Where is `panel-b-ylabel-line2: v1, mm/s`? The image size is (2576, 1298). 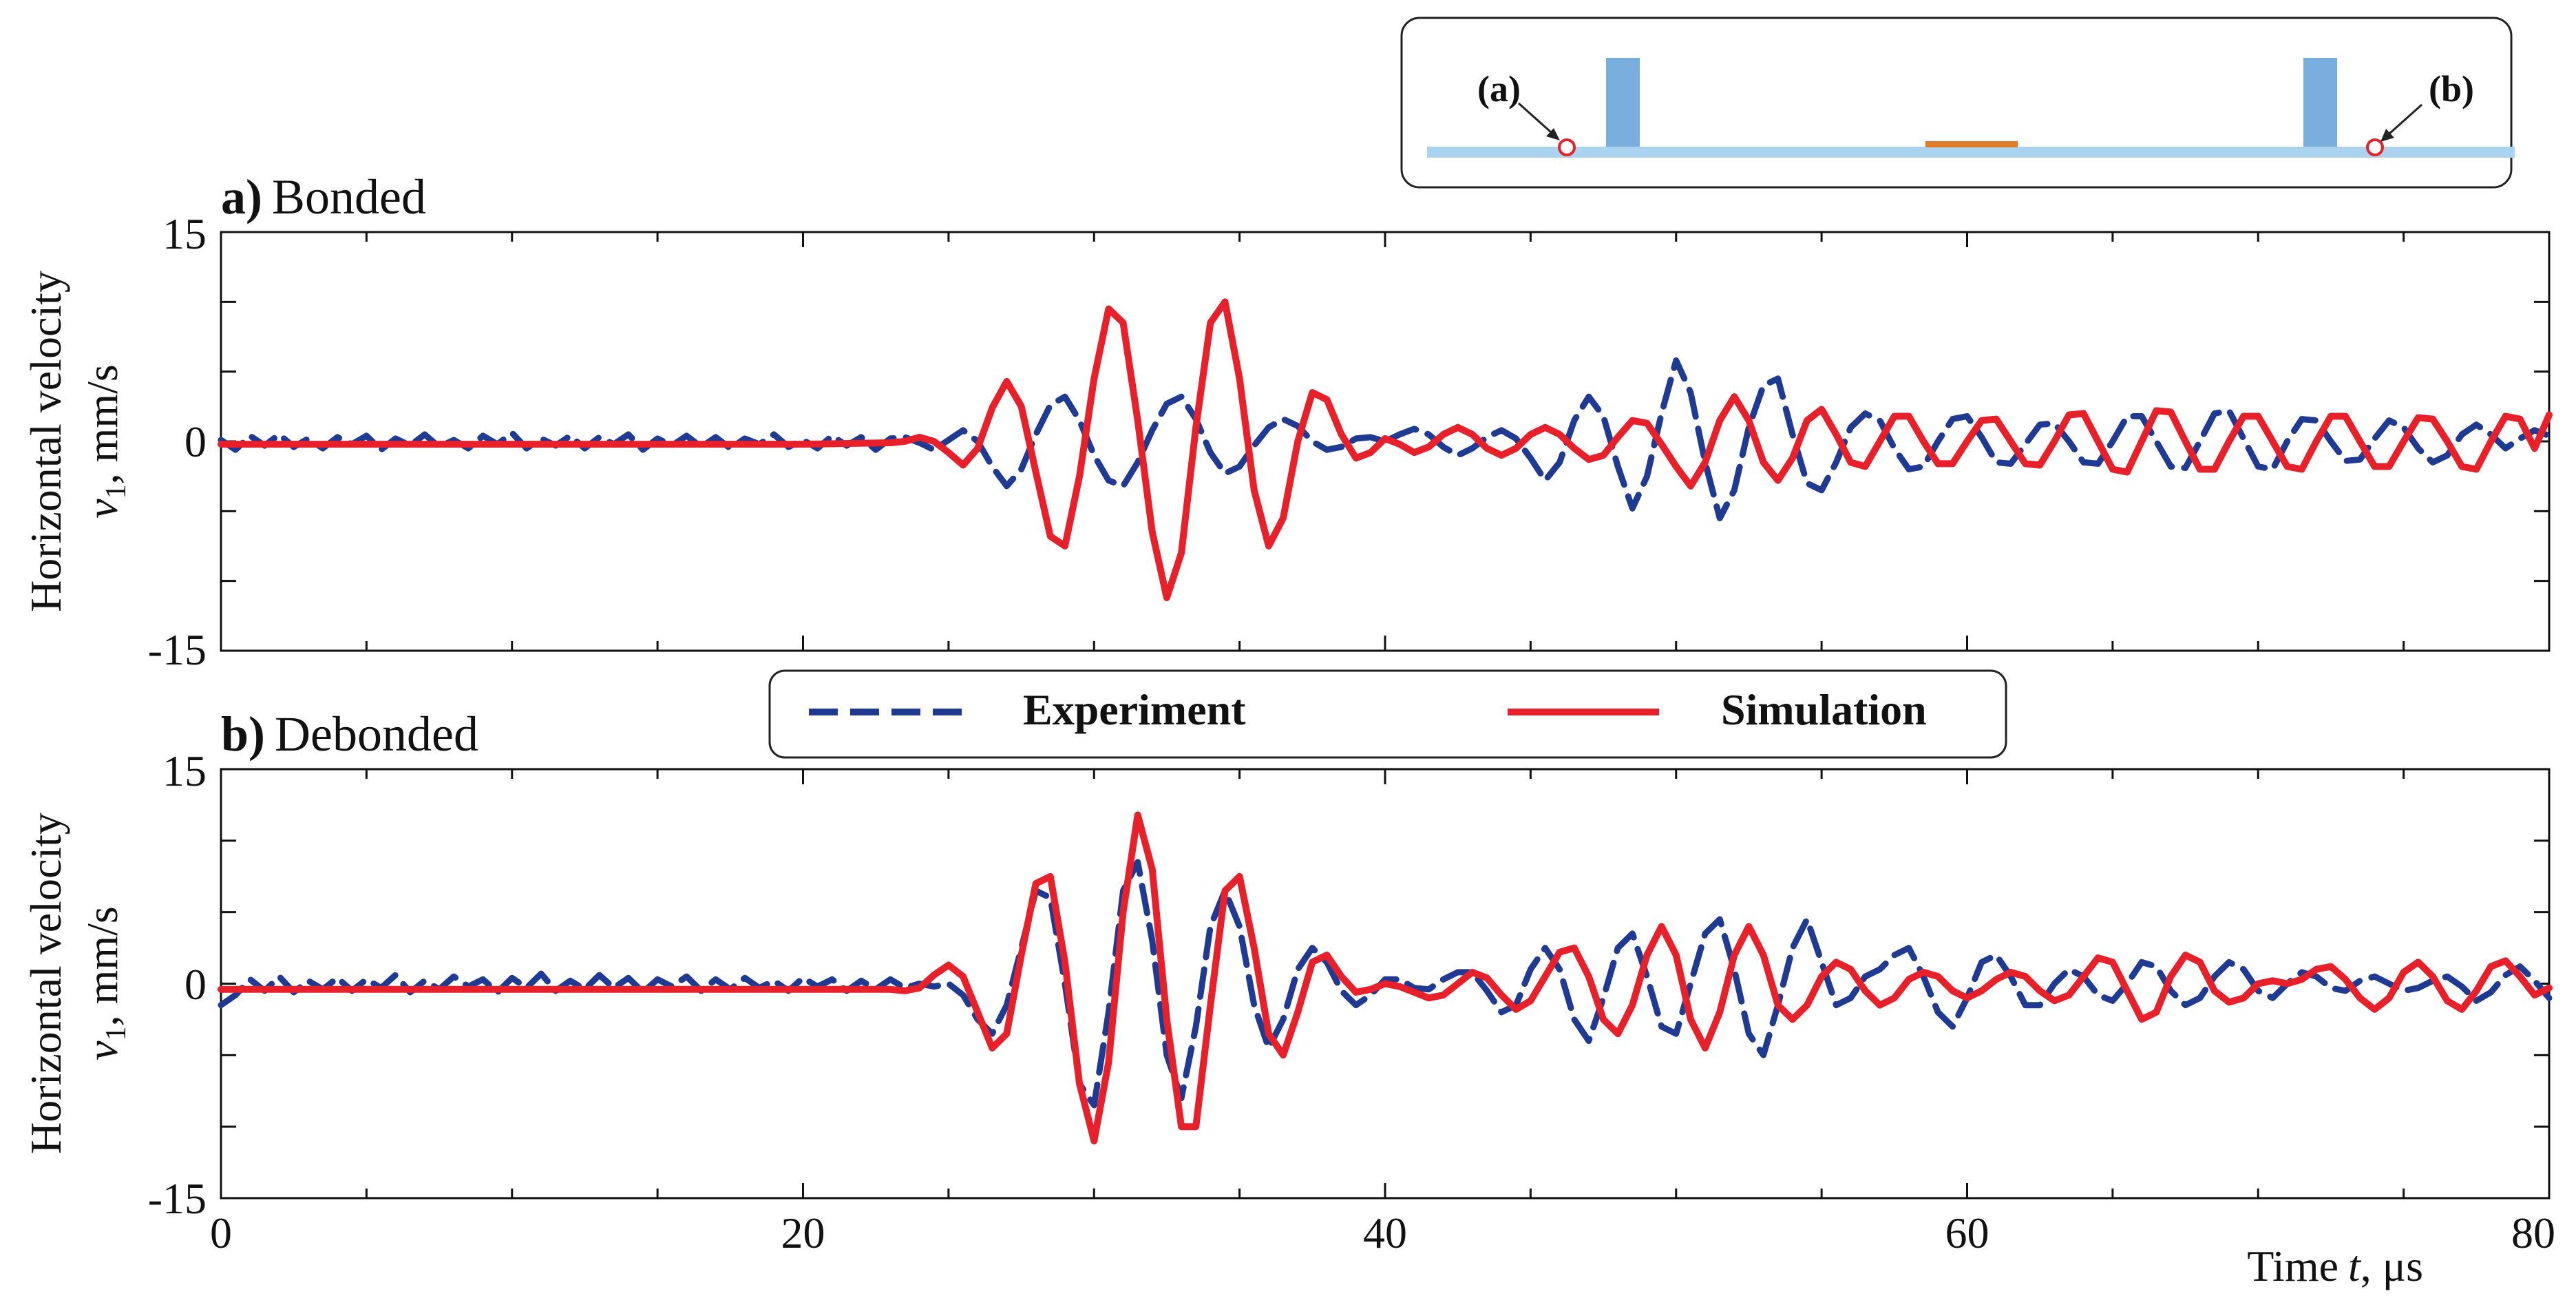
panel-b-ylabel-line2: v1, mm/s is located at coordinates (105, 983).